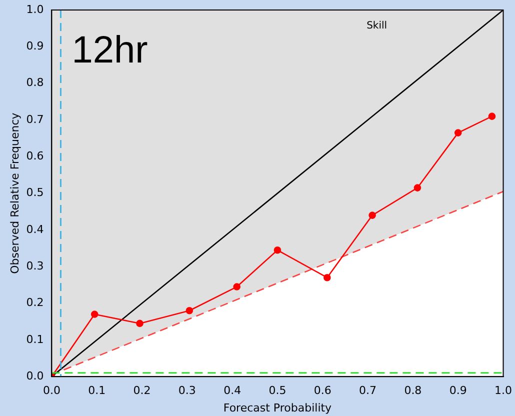 This screenshot has width=515, height=416. I want to click on x-tick-label: 0.1, so click(97, 391).